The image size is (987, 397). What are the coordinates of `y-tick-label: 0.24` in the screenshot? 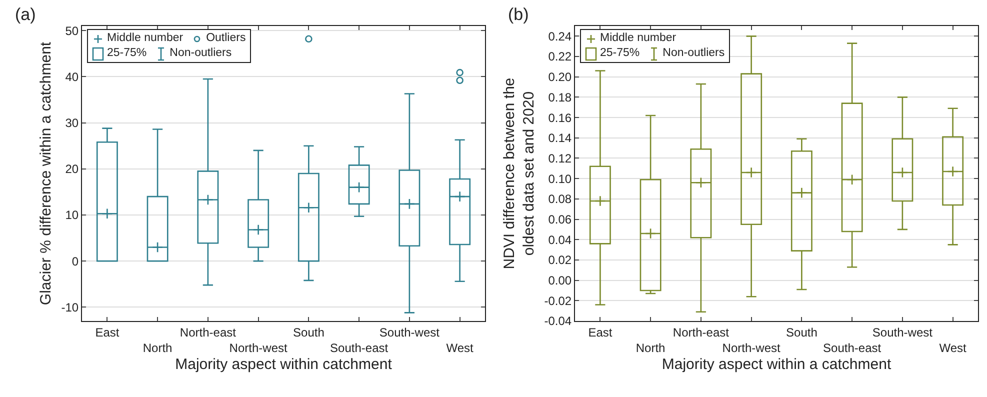 It's located at (560, 36).